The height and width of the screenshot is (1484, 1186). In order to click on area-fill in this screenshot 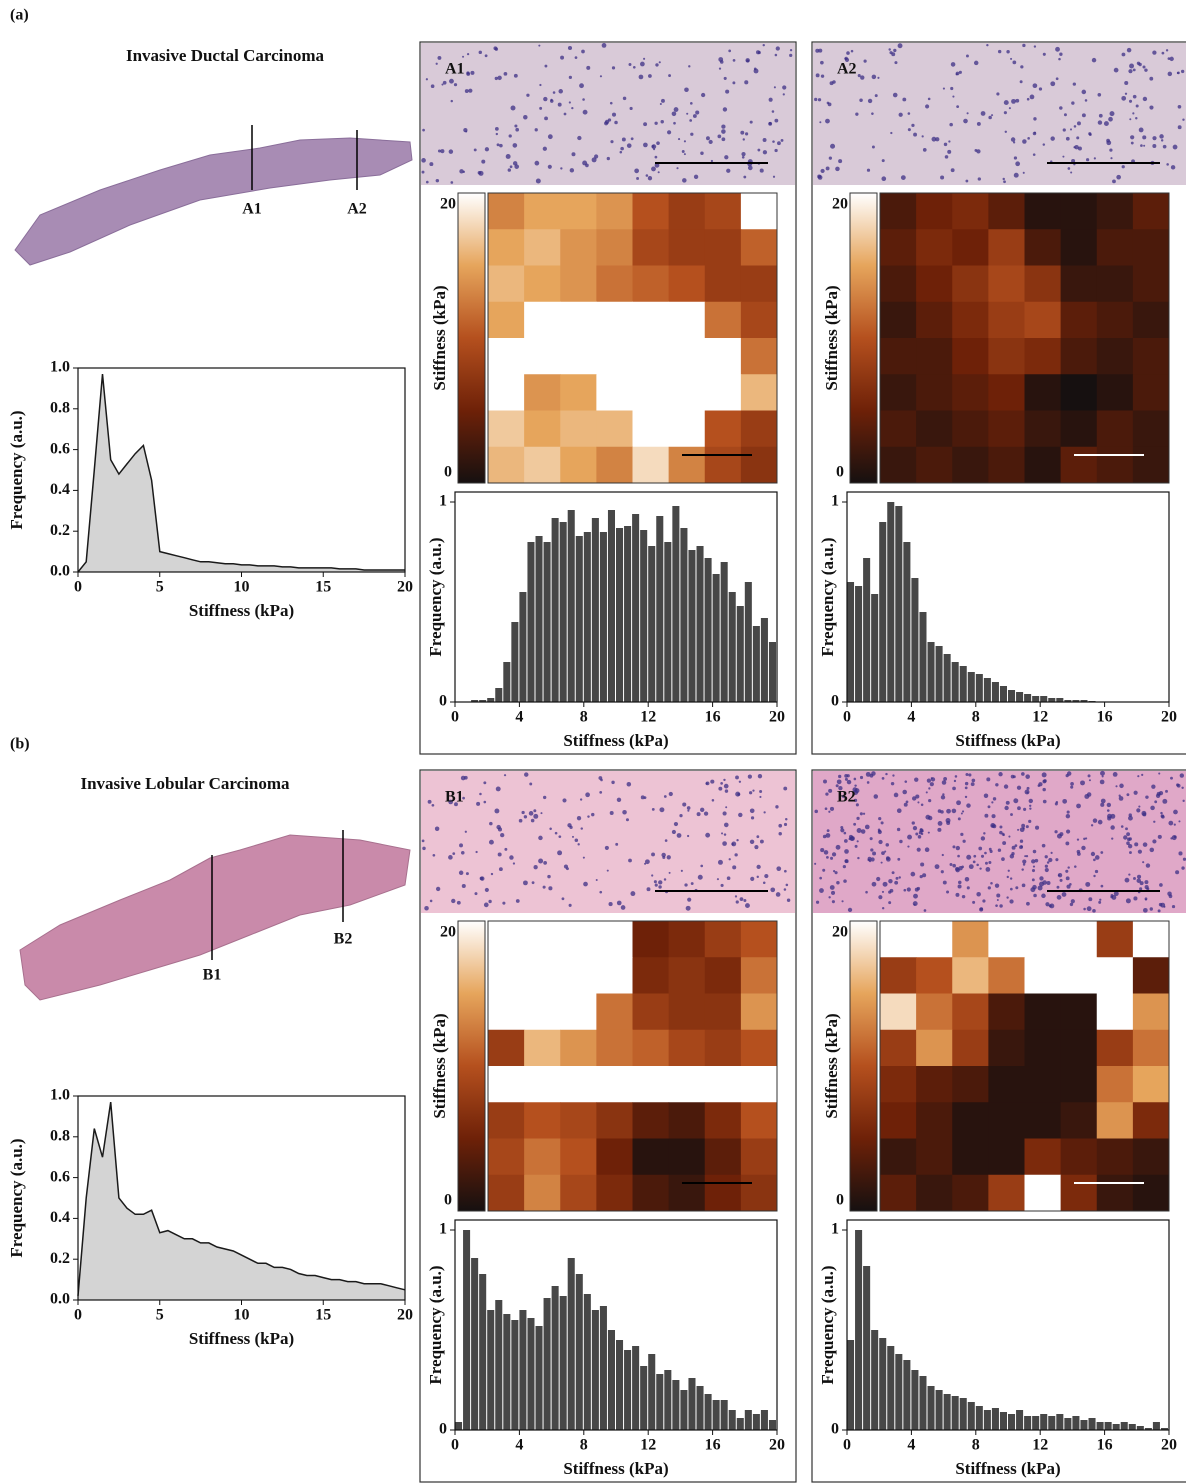, I will do `click(241, 473)`.